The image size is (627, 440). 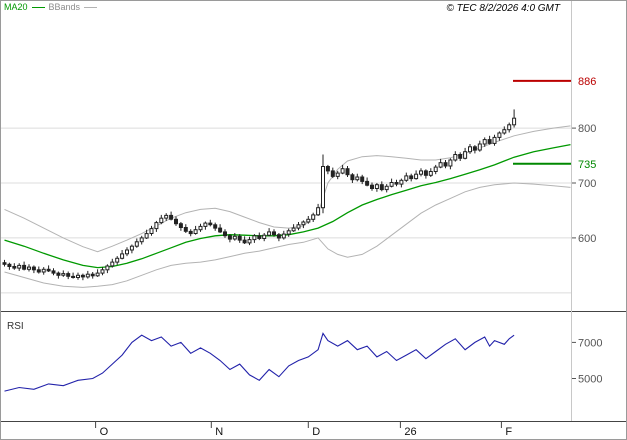 What do you see at coordinates (587, 82) in the screenshot?
I see `resistance-level-label: 886` at bounding box center [587, 82].